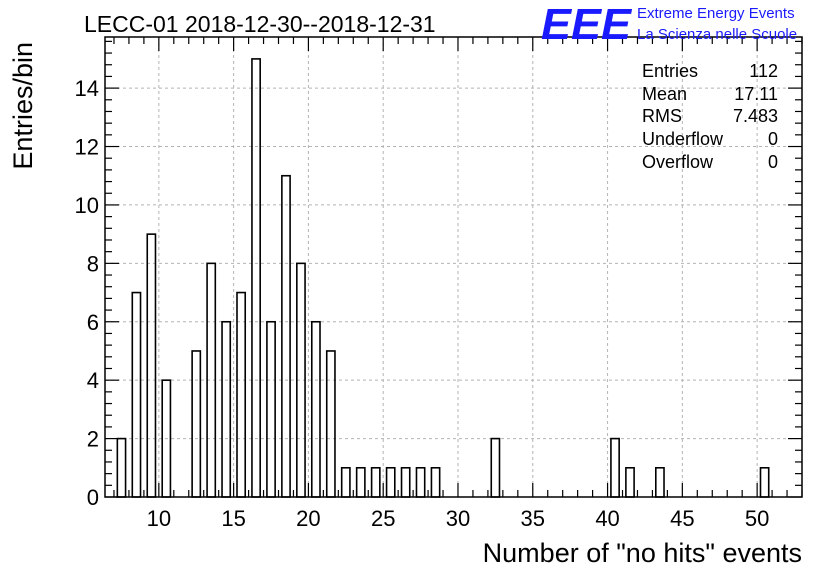 Image resolution: width=836 pixels, height=572 pixels. I want to click on y-tick-label: 10, so click(87, 205).